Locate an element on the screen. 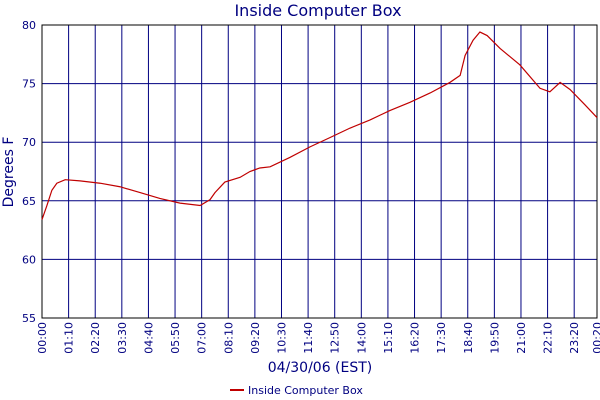 The width and height of the screenshot is (600, 400). x-tick-label: 04:40 is located at coordinates (148, 338).